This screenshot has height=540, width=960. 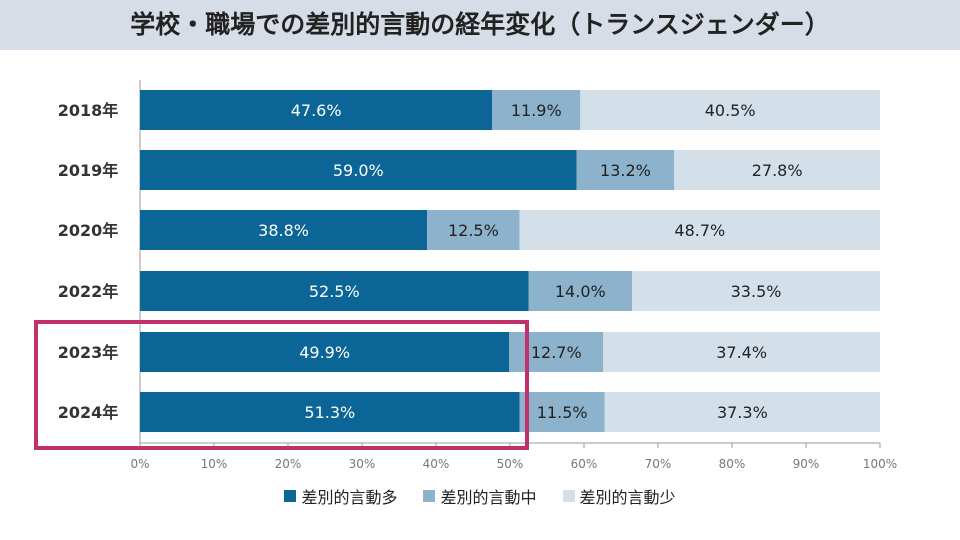 I want to click on category-label: 2023年, so click(x=88, y=352).